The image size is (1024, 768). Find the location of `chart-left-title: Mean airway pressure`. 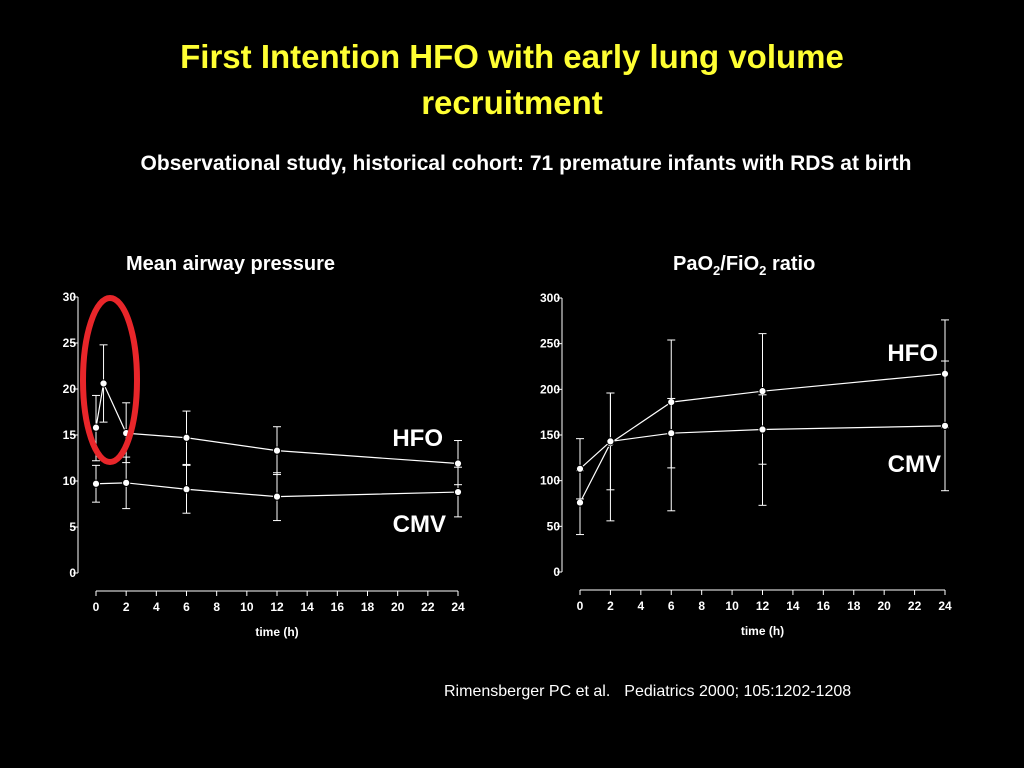

chart-left-title: Mean airway pressure is located at coordinates (230, 264).